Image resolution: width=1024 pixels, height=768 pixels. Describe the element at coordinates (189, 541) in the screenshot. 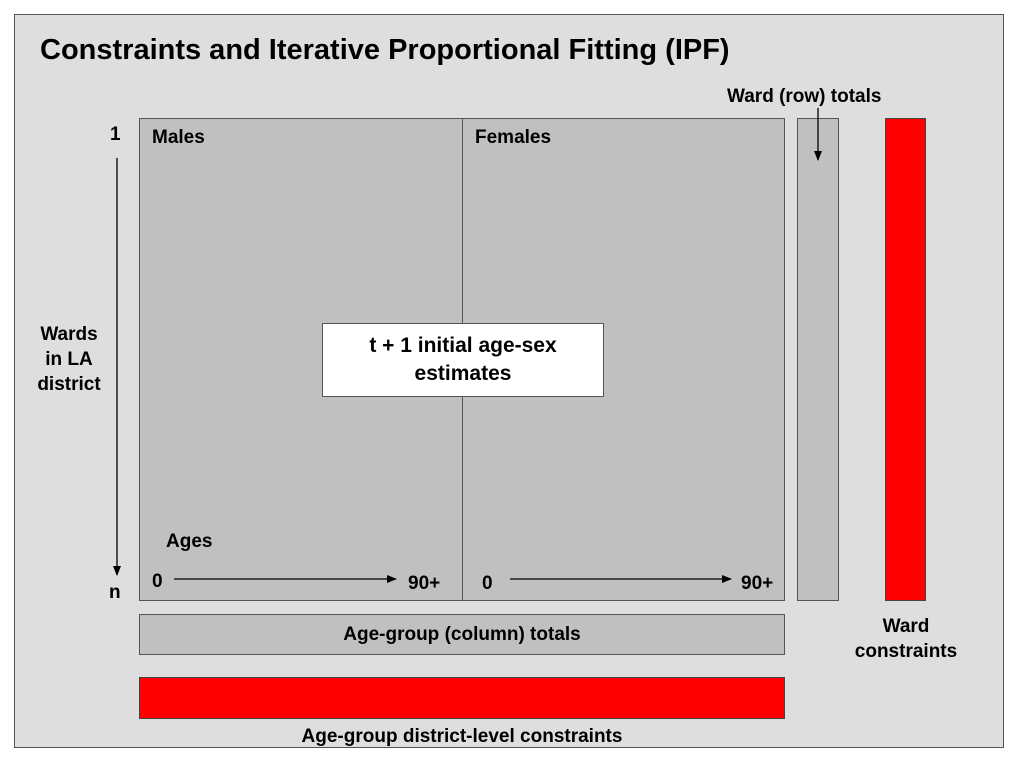

I see `ages-label: Ages` at that location.